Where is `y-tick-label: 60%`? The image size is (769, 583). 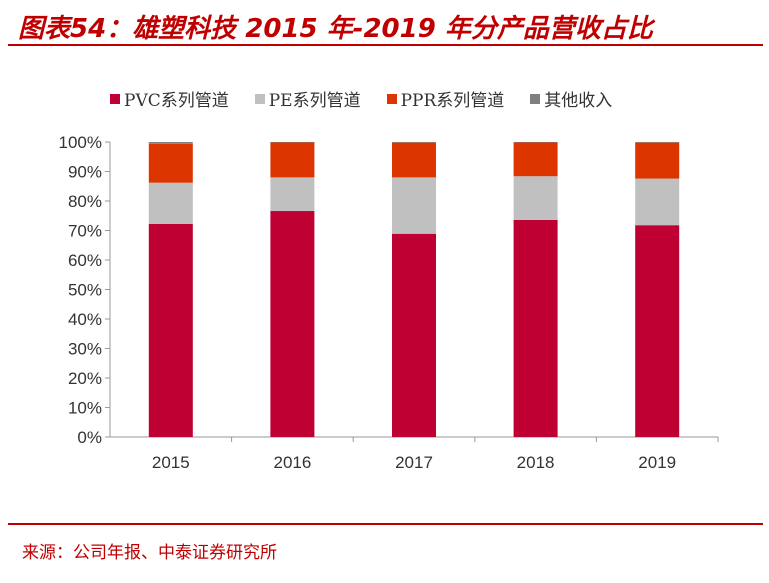
y-tick-label: 60% is located at coordinates (85, 260).